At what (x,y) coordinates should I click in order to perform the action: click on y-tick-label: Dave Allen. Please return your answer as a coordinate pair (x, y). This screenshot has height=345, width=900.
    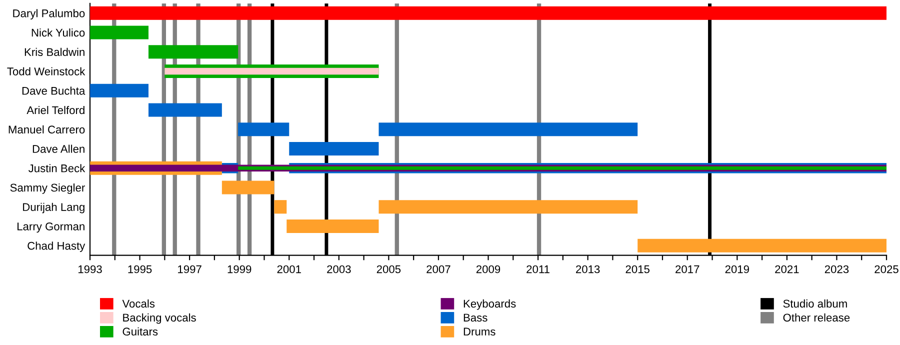
    Looking at the image, I should click on (58, 148).